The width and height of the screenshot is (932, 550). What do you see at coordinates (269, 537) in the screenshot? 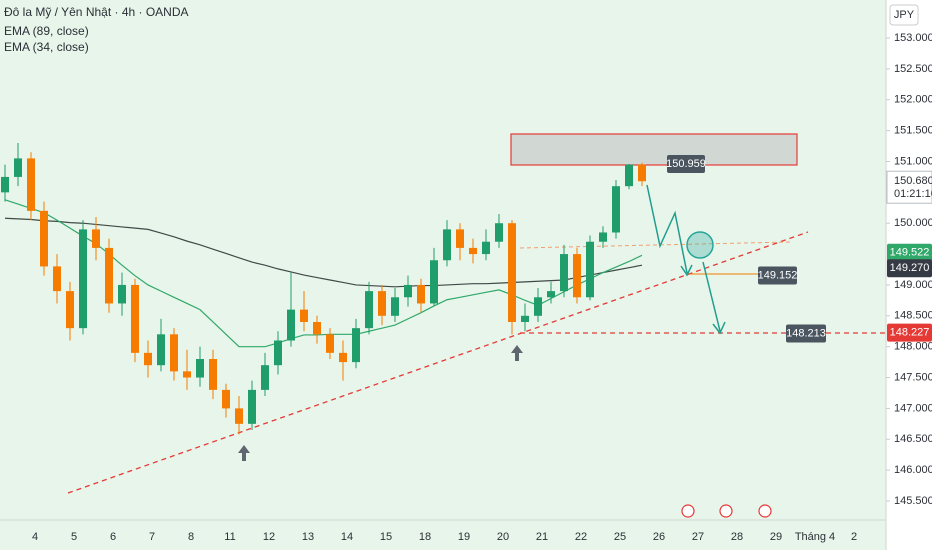
I see `x-tick-label: 12` at bounding box center [269, 537].